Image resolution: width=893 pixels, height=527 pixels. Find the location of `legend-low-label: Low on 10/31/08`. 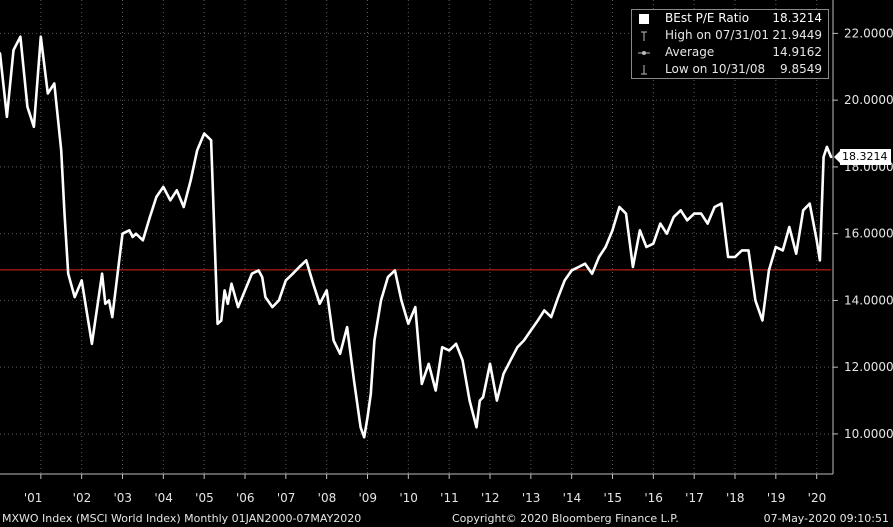

legend-low-label: Low on 10/31/08 is located at coordinates (715, 69).